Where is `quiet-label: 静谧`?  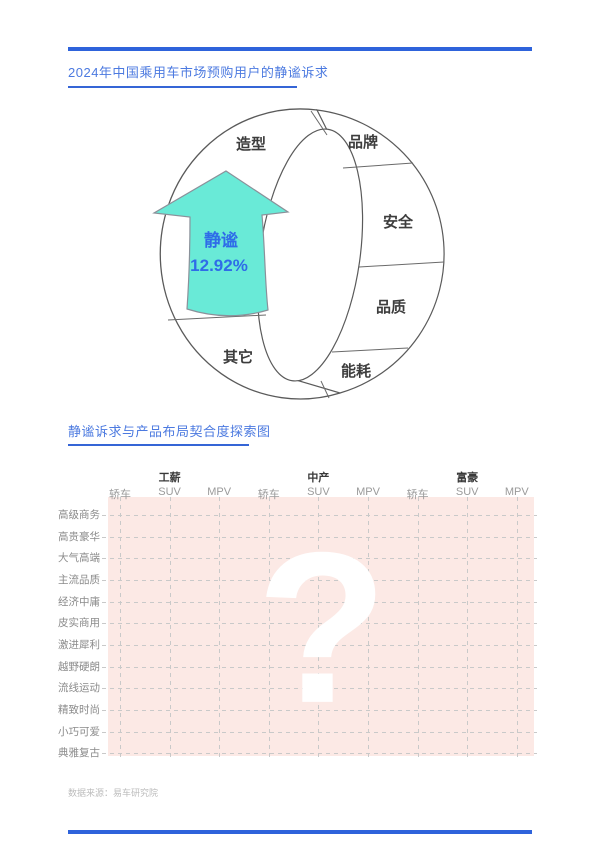 quiet-label: 静谧 is located at coordinates (221, 240).